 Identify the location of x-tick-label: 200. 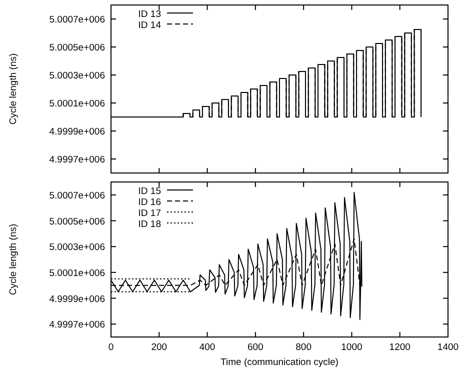
(159, 347).